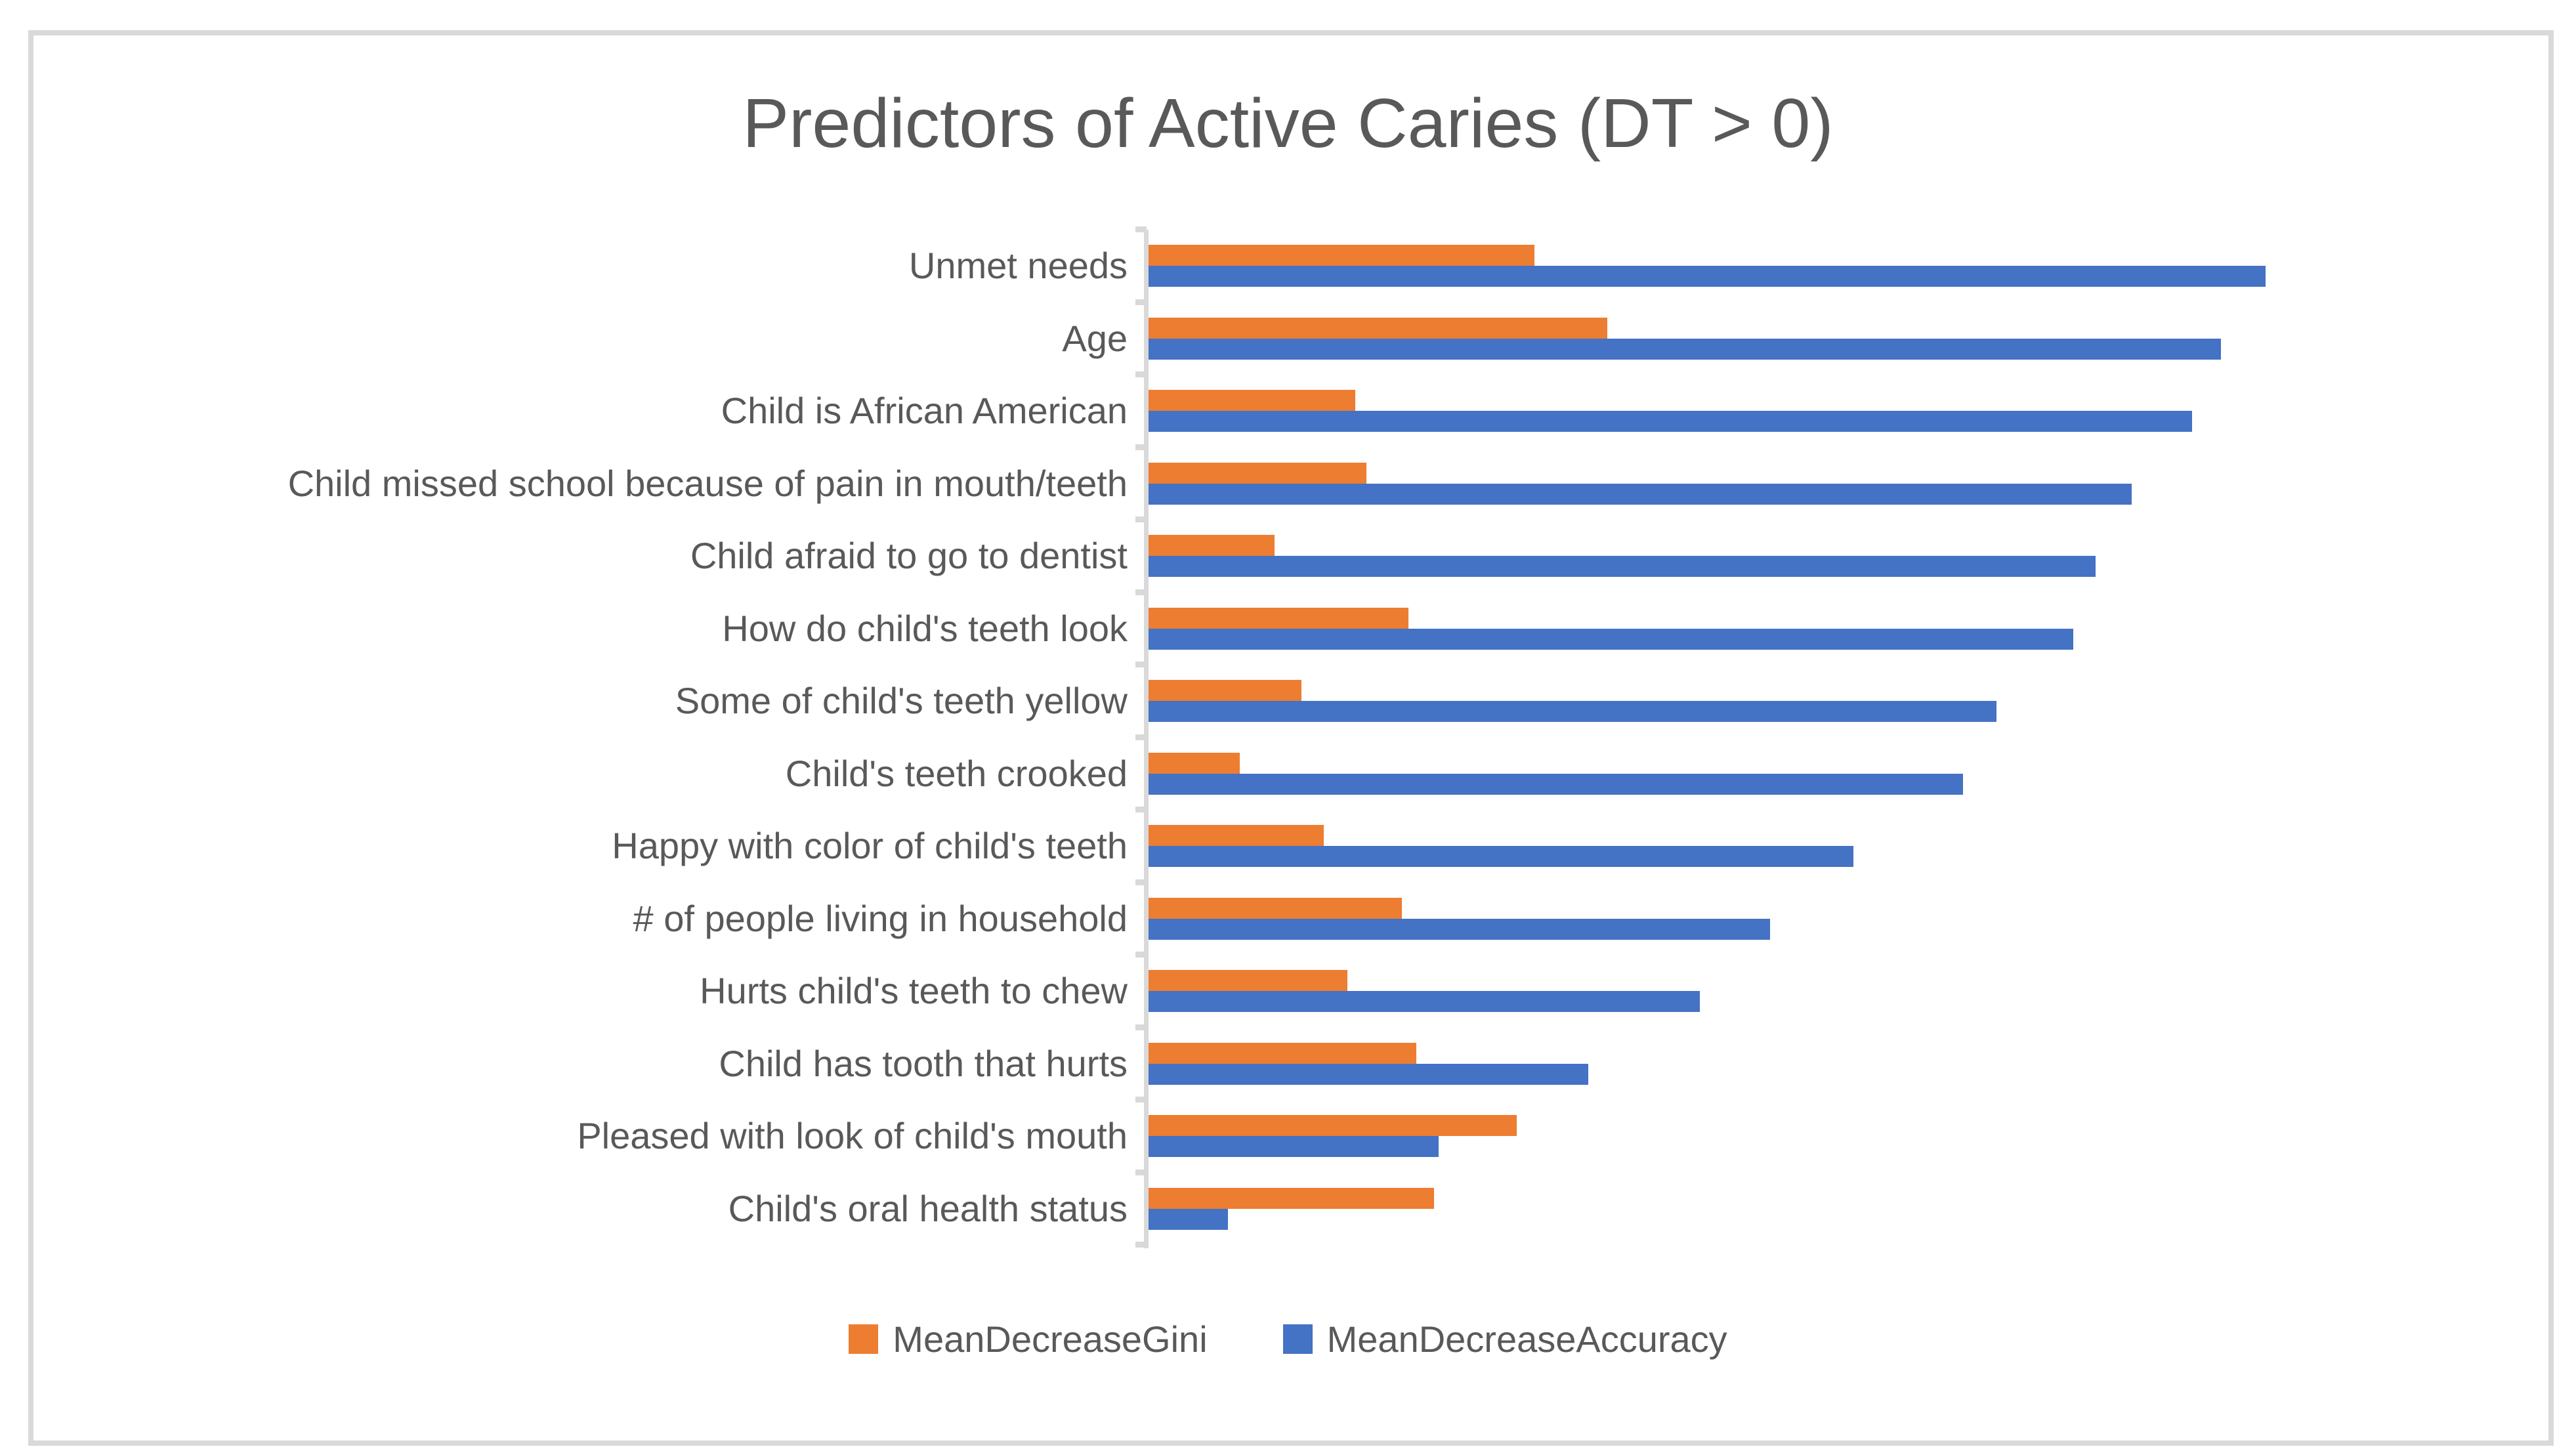  Describe the element at coordinates (914, 990) in the screenshot. I see `category-label: Hurts child's teeth to chew` at that location.